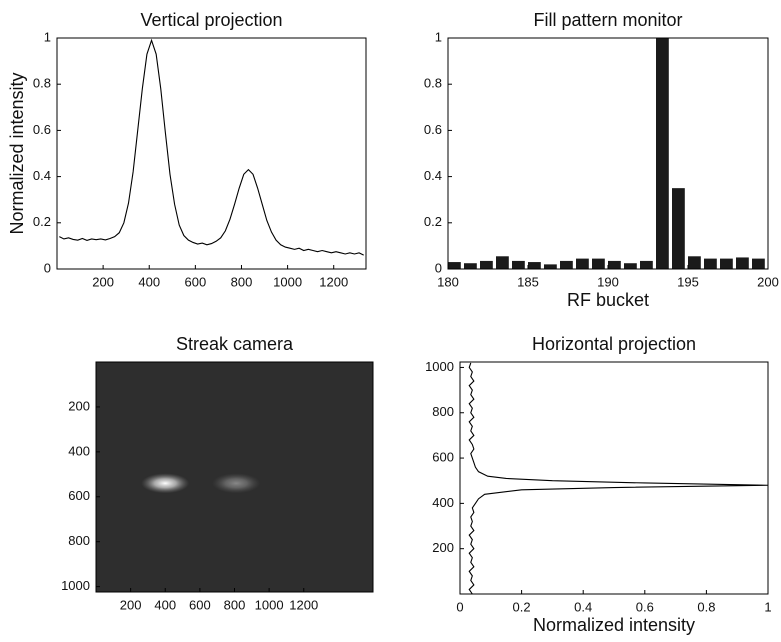 The image size is (781, 642). Describe the element at coordinates (608, 281) in the screenshot. I see `x-tick-label: 190` at that location.